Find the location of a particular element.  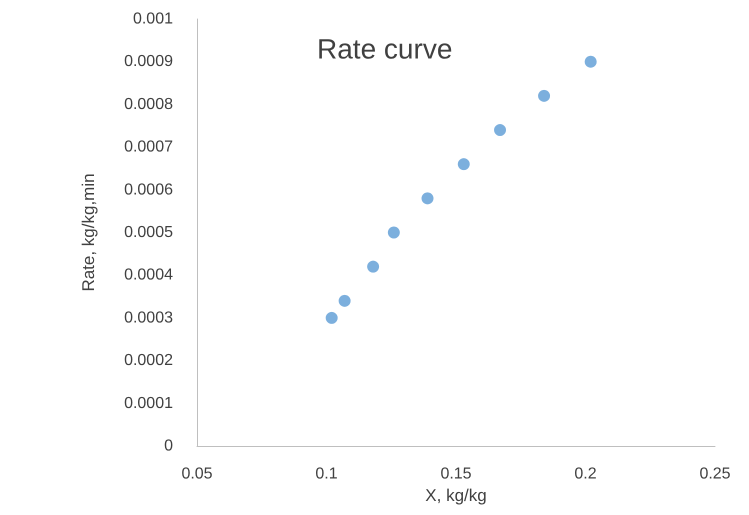

y-tick-label: 0.0002 is located at coordinates (149, 361).